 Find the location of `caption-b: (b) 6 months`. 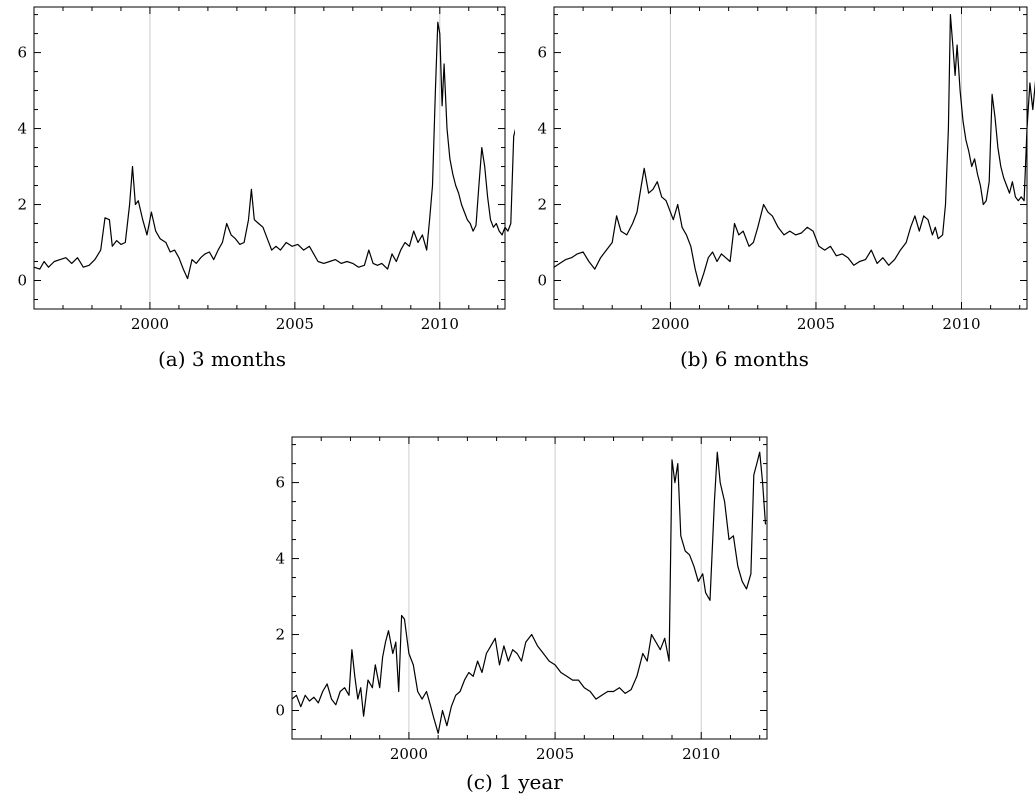

caption-b: (b) 6 months is located at coordinates (744, 359).